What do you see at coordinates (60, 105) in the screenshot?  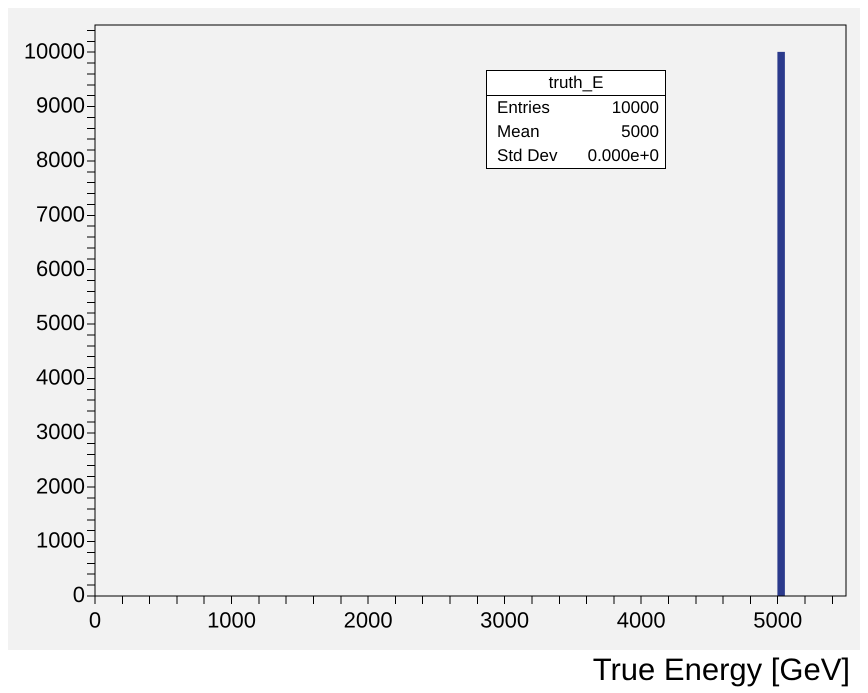 I see `y-tick-label: 9000` at bounding box center [60, 105].